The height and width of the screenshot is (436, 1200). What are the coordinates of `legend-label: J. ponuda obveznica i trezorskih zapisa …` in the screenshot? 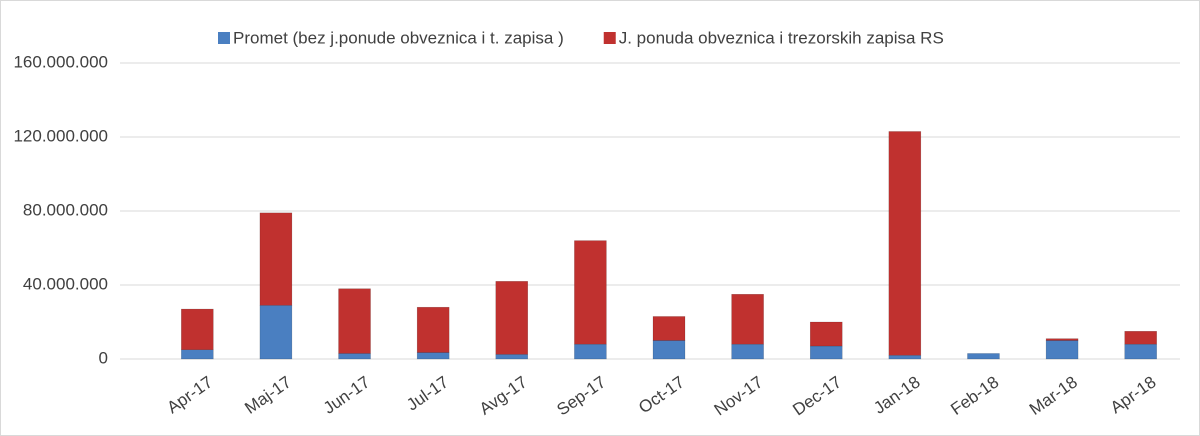 It's located at (781, 37).